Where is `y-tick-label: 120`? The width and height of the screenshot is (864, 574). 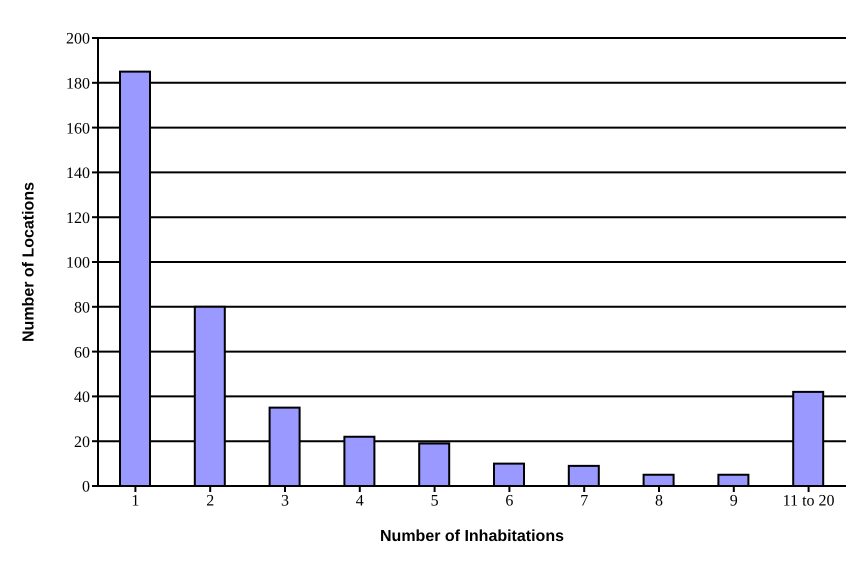
y-tick-label: 120 is located at coordinates (78, 218).